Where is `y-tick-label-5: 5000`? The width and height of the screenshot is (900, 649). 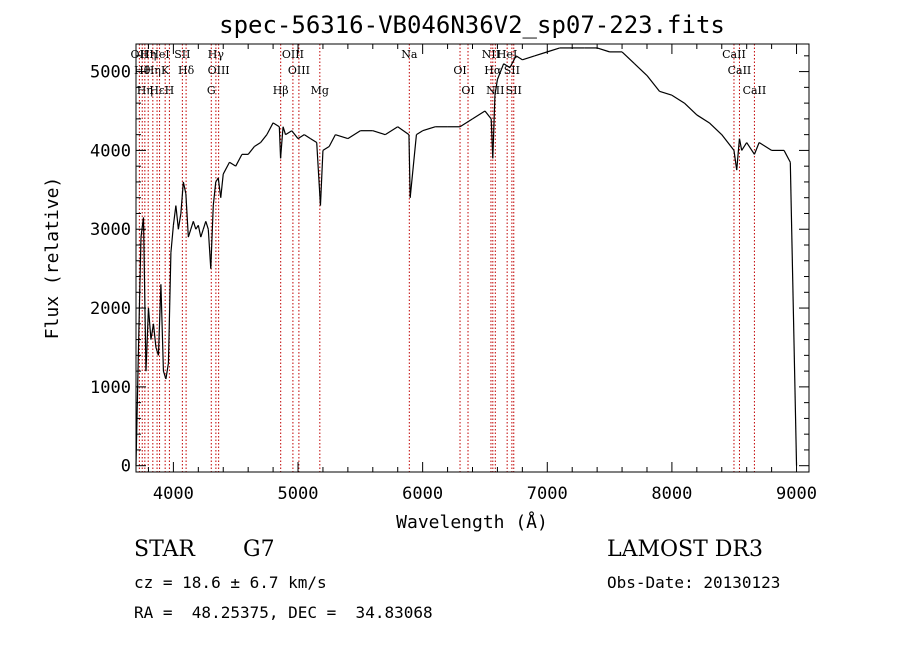
y-tick-label-5: 5000 is located at coordinates (110, 73).